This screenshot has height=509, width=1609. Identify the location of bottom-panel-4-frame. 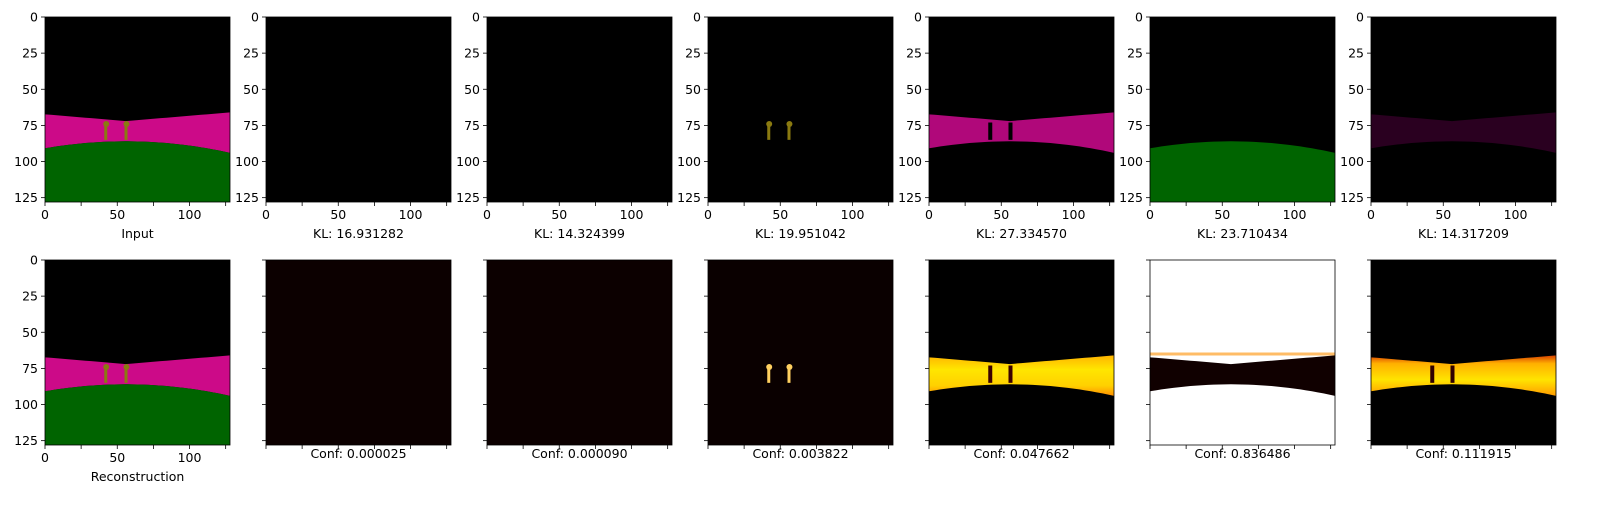
(1021, 352).